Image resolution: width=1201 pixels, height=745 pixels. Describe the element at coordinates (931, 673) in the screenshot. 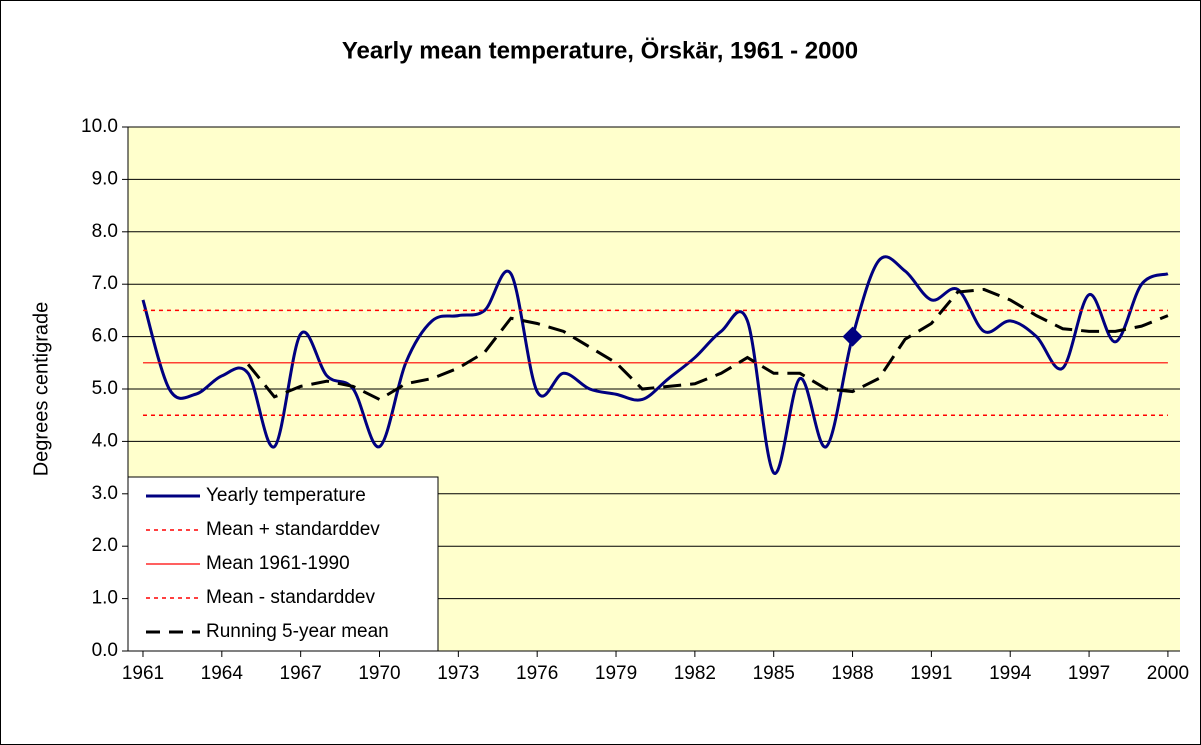

I see `x-tick-label: 1991` at that location.